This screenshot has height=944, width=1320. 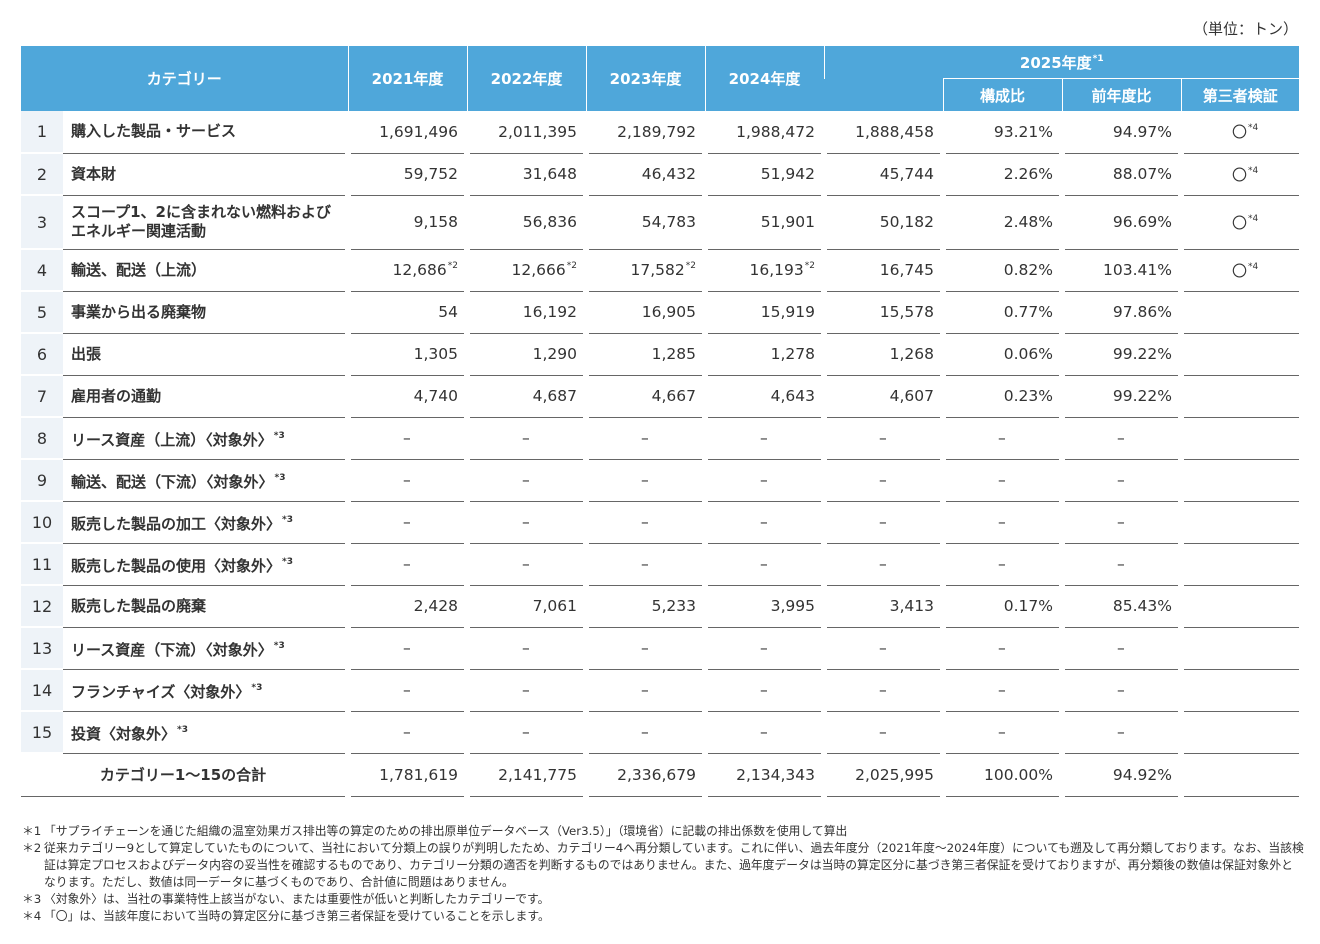 What do you see at coordinates (172, 481) in the screenshot?
I see `category-label: 輸送、配送（下流）〈対象外〉` at bounding box center [172, 481].